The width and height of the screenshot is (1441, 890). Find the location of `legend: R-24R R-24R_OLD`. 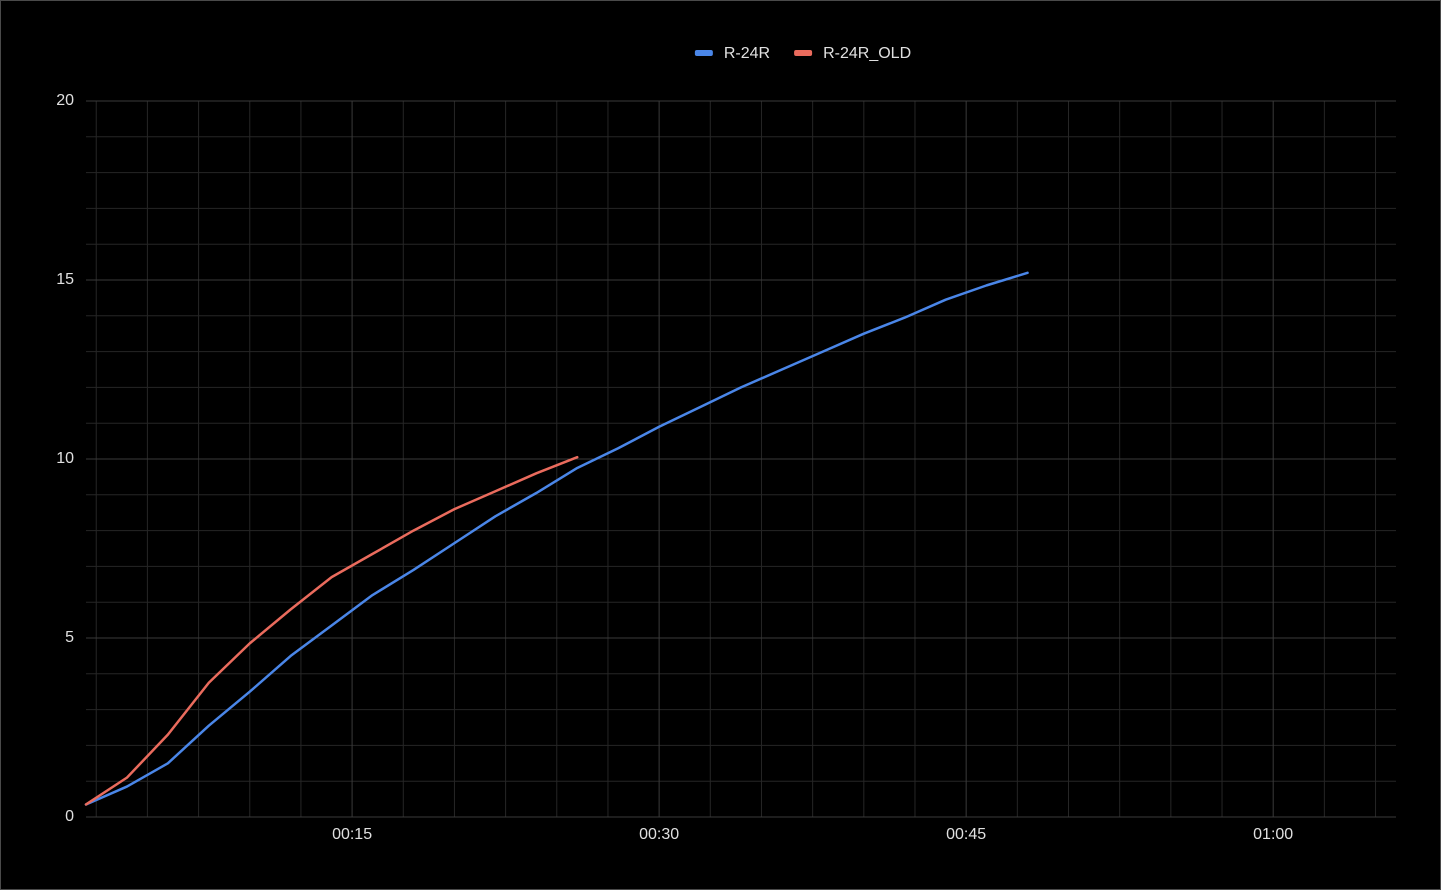

legend: R-24R R-24R_OLD is located at coordinates (802, 53).